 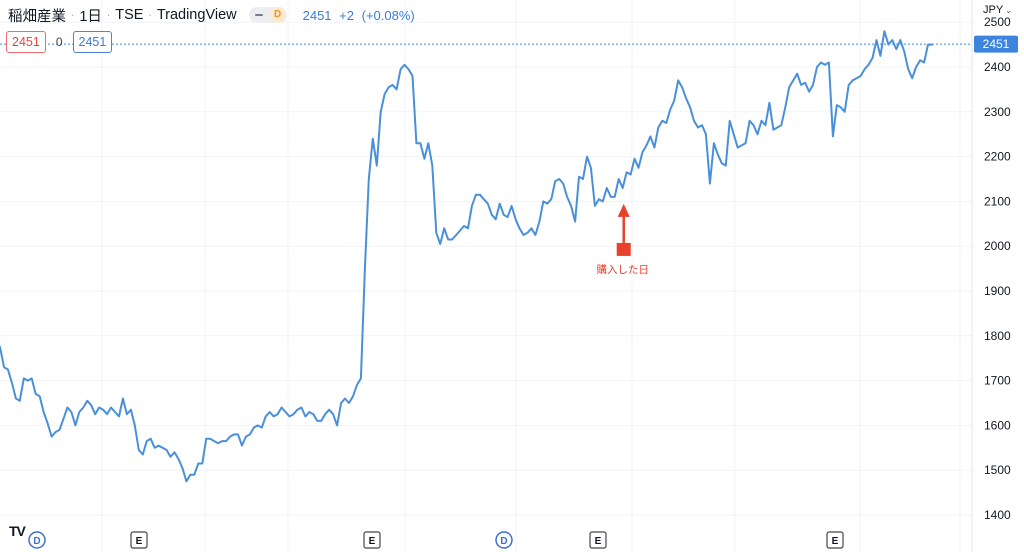 What do you see at coordinates (622, 239) in the screenshot?
I see `purchase-annotation: 購入した日` at bounding box center [622, 239].